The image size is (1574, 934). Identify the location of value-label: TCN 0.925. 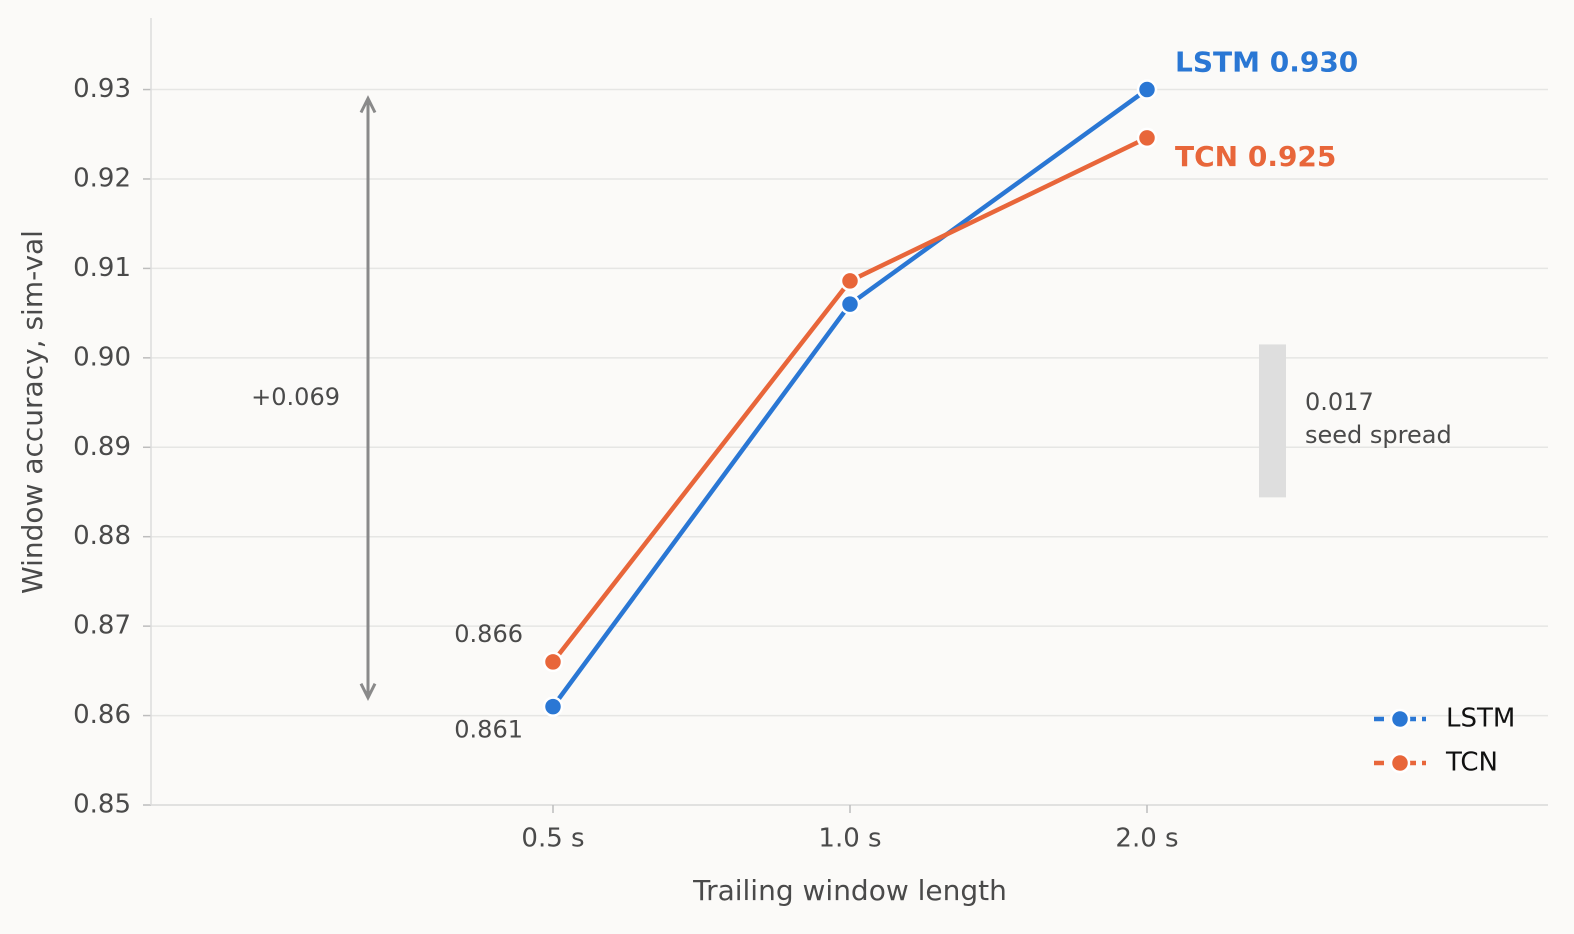
(1255, 156).